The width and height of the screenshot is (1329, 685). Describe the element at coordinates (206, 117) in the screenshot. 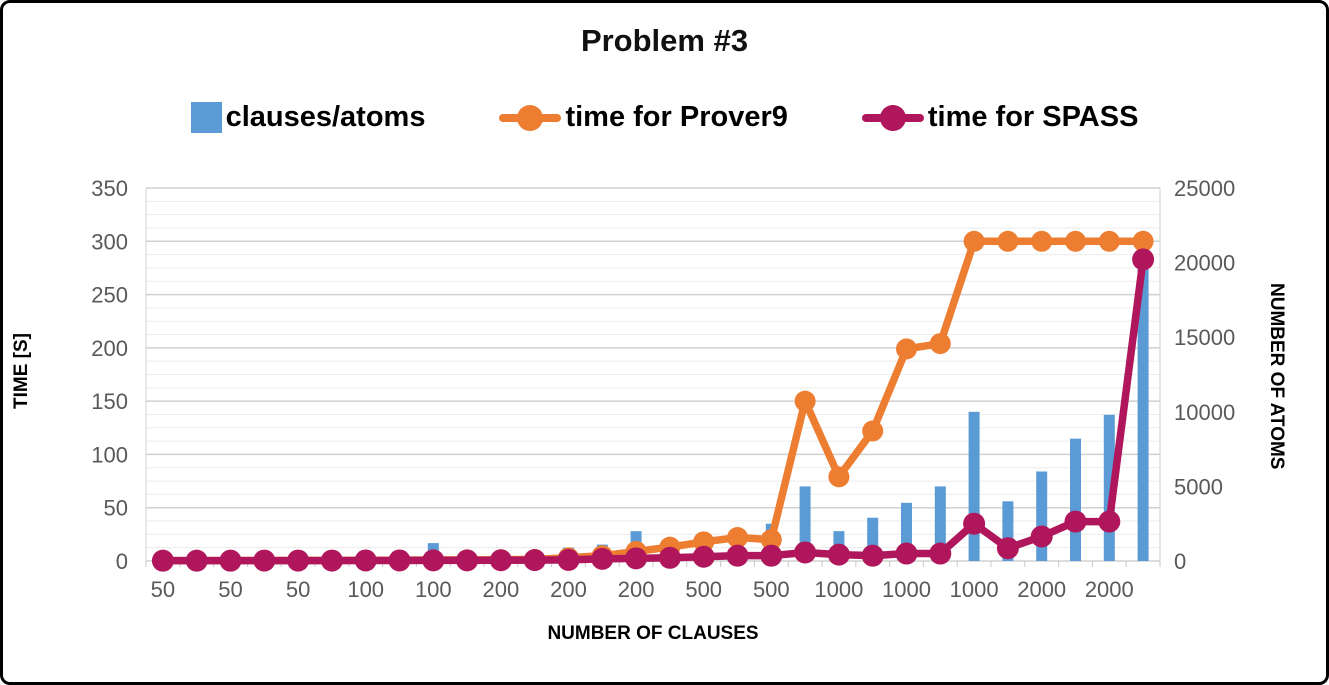

I see `legend-swatch-bar` at that location.